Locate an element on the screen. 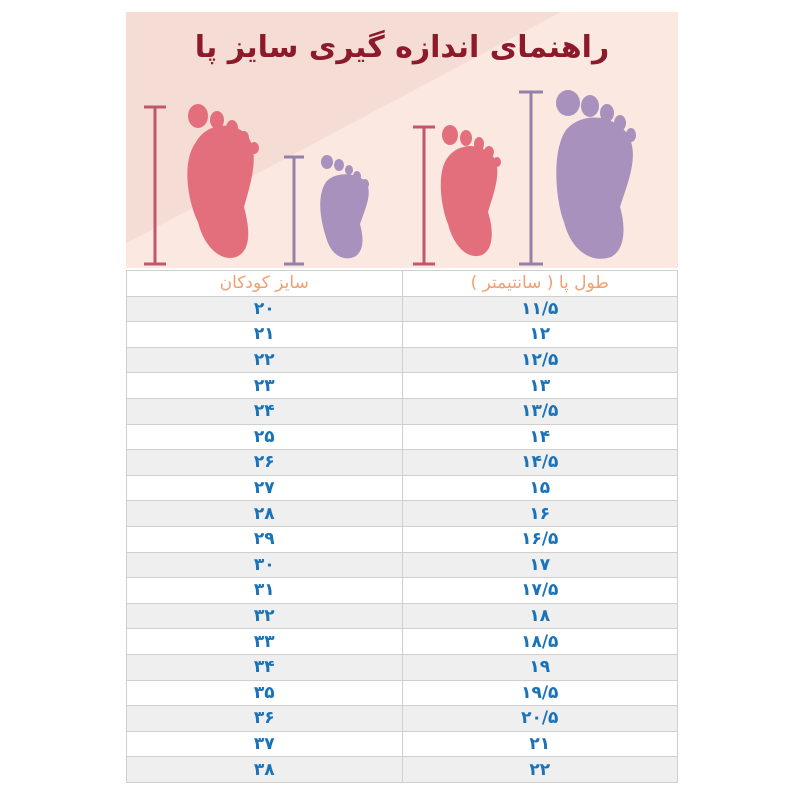  table-row: ۲۲ ۳۸ is located at coordinates (402, 769).